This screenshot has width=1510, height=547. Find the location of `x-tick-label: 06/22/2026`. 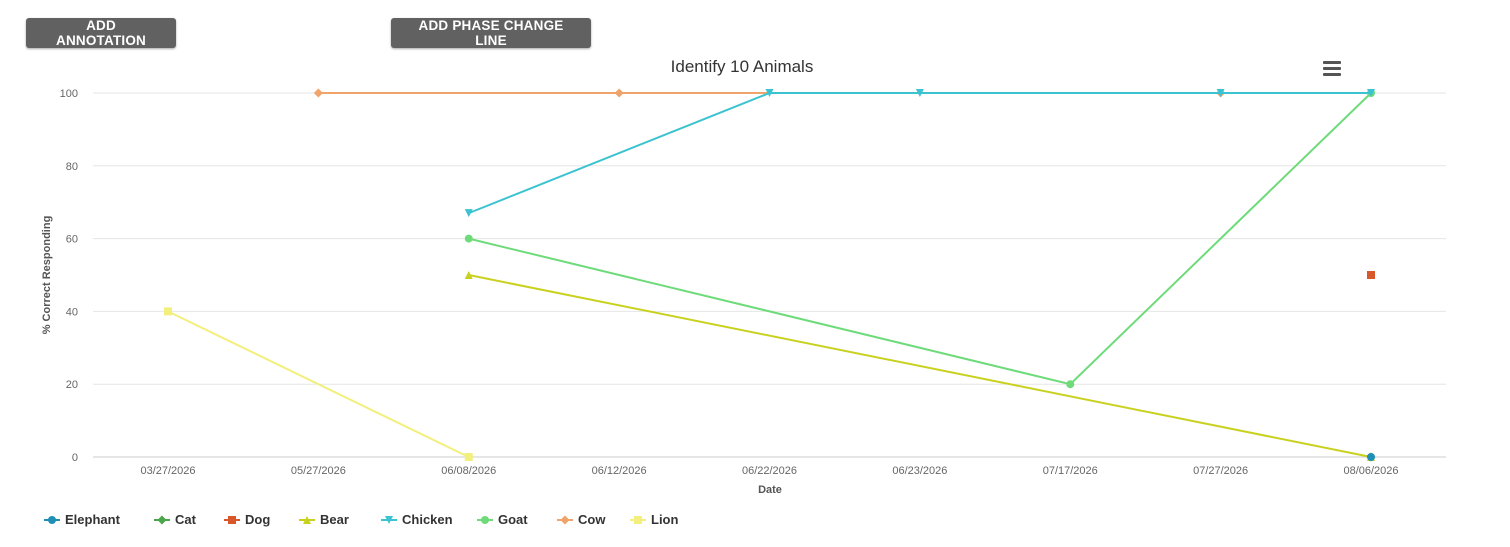

x-tick-label: 06/22/2026 is located at coordinates (769, 471).